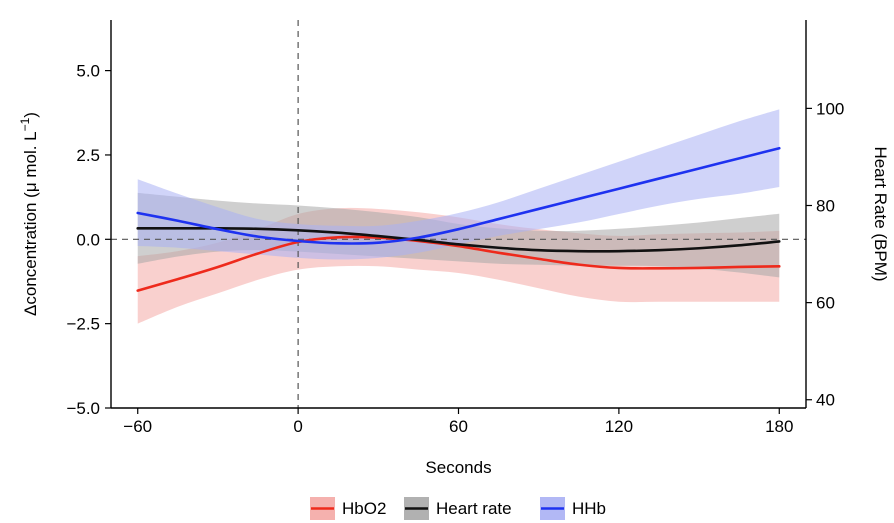 This screenshot has width=894, height=523. What do you see at coordinates (88, 155) in the screenshot?
I see `y-left-tick-label: 2.5` at bounding box center [88, 155].